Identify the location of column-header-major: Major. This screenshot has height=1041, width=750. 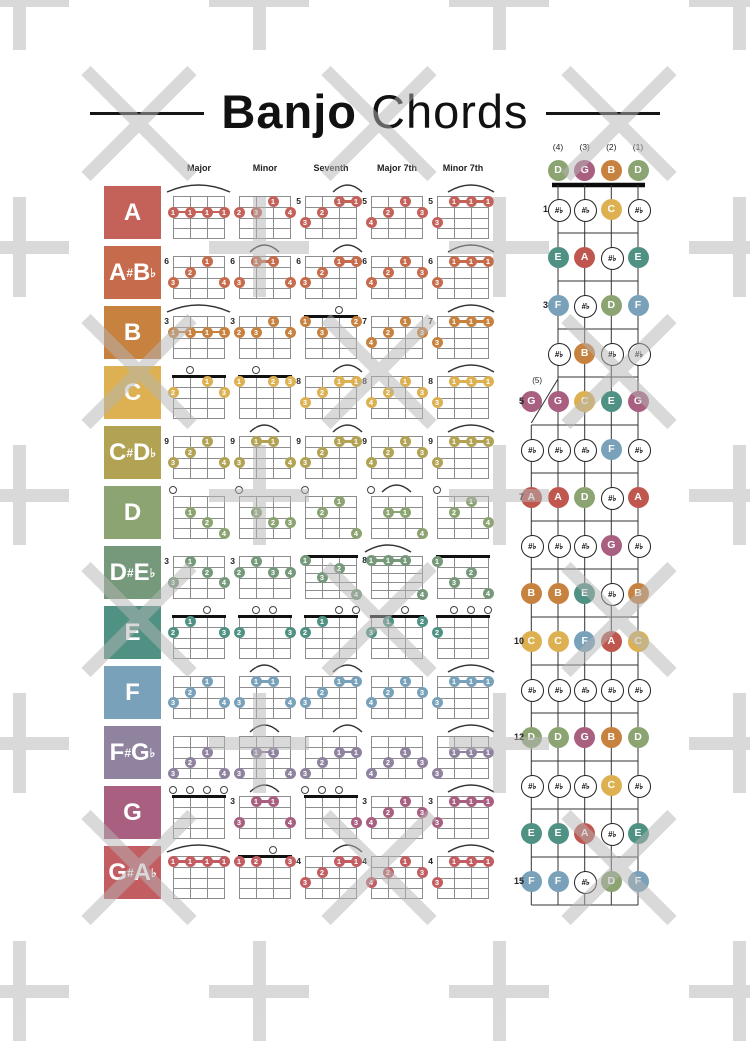
(199, 168).